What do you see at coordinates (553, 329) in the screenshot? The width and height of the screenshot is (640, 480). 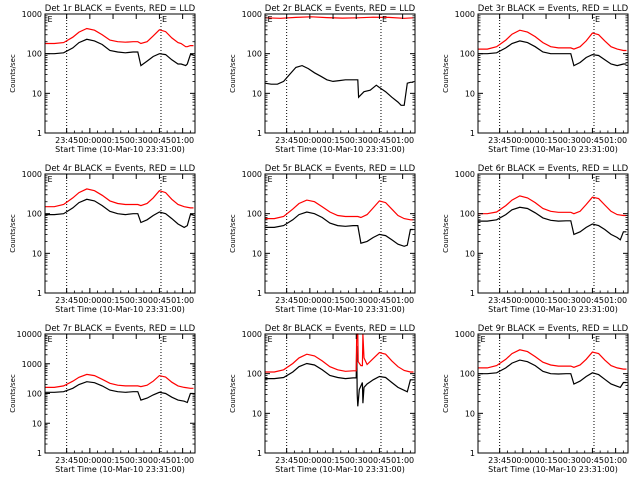 I see `panel-title: Det 9r BLACK = Events, RED = LLD` at bounding box center [553, 329].